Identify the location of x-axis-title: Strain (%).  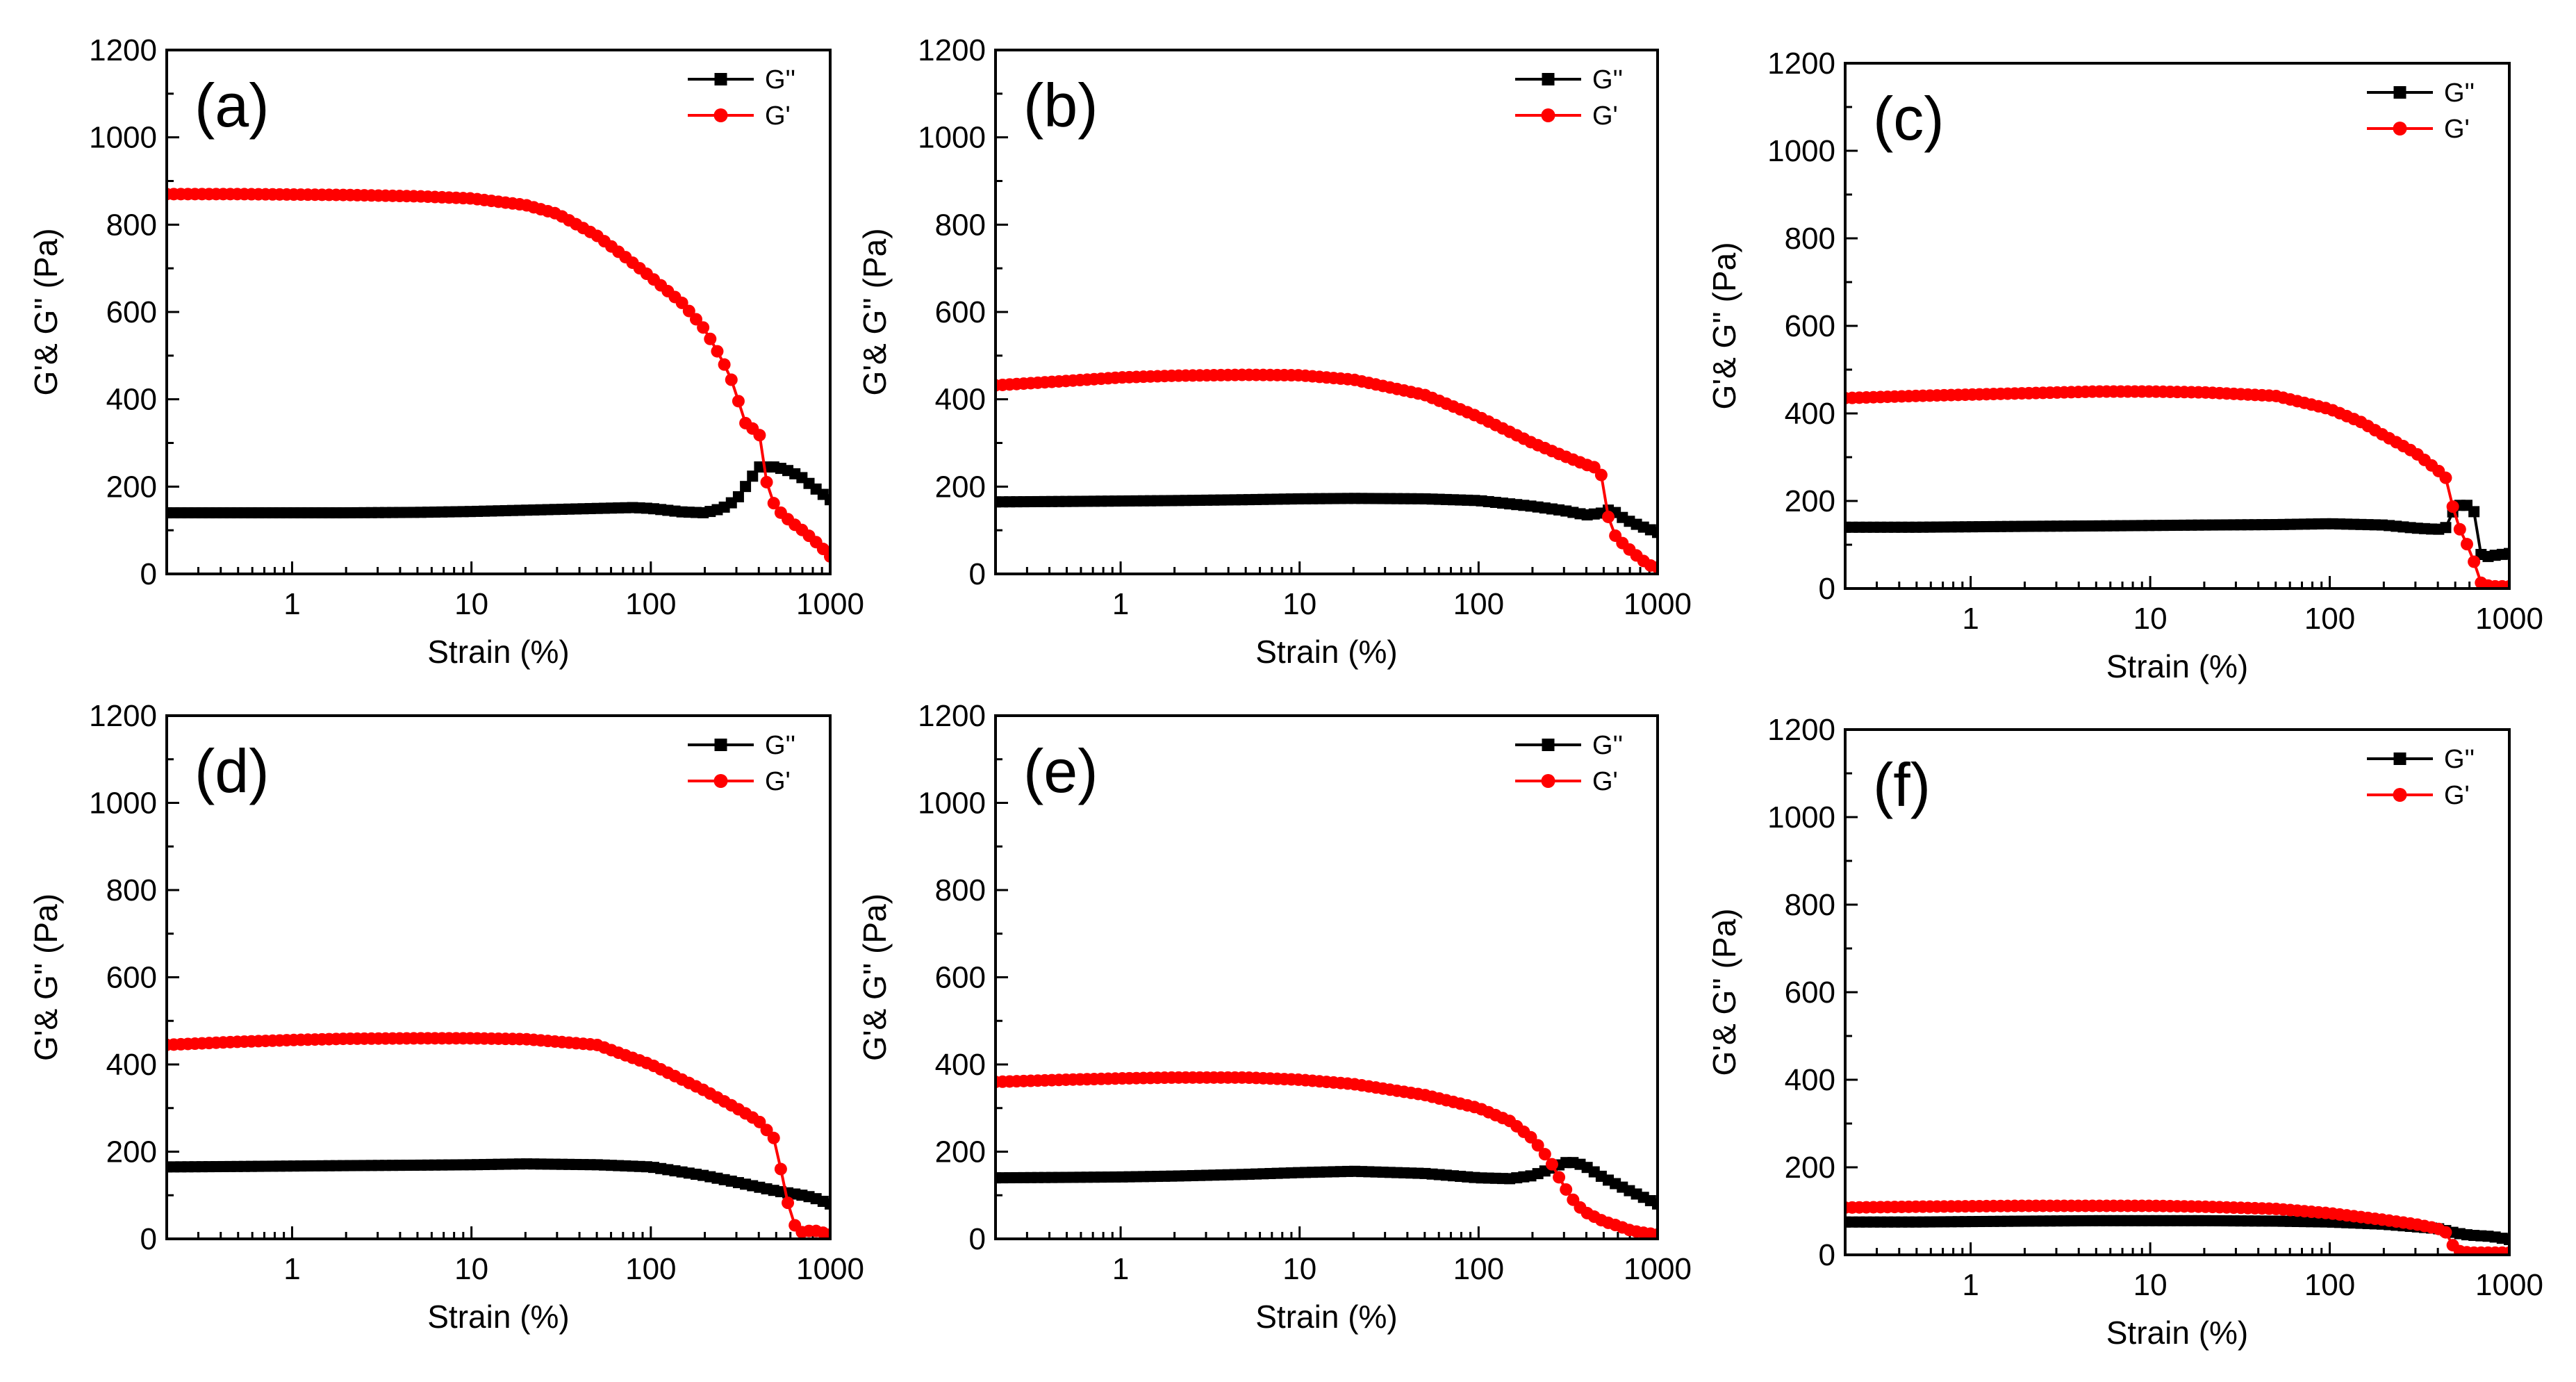
(2177, 666).